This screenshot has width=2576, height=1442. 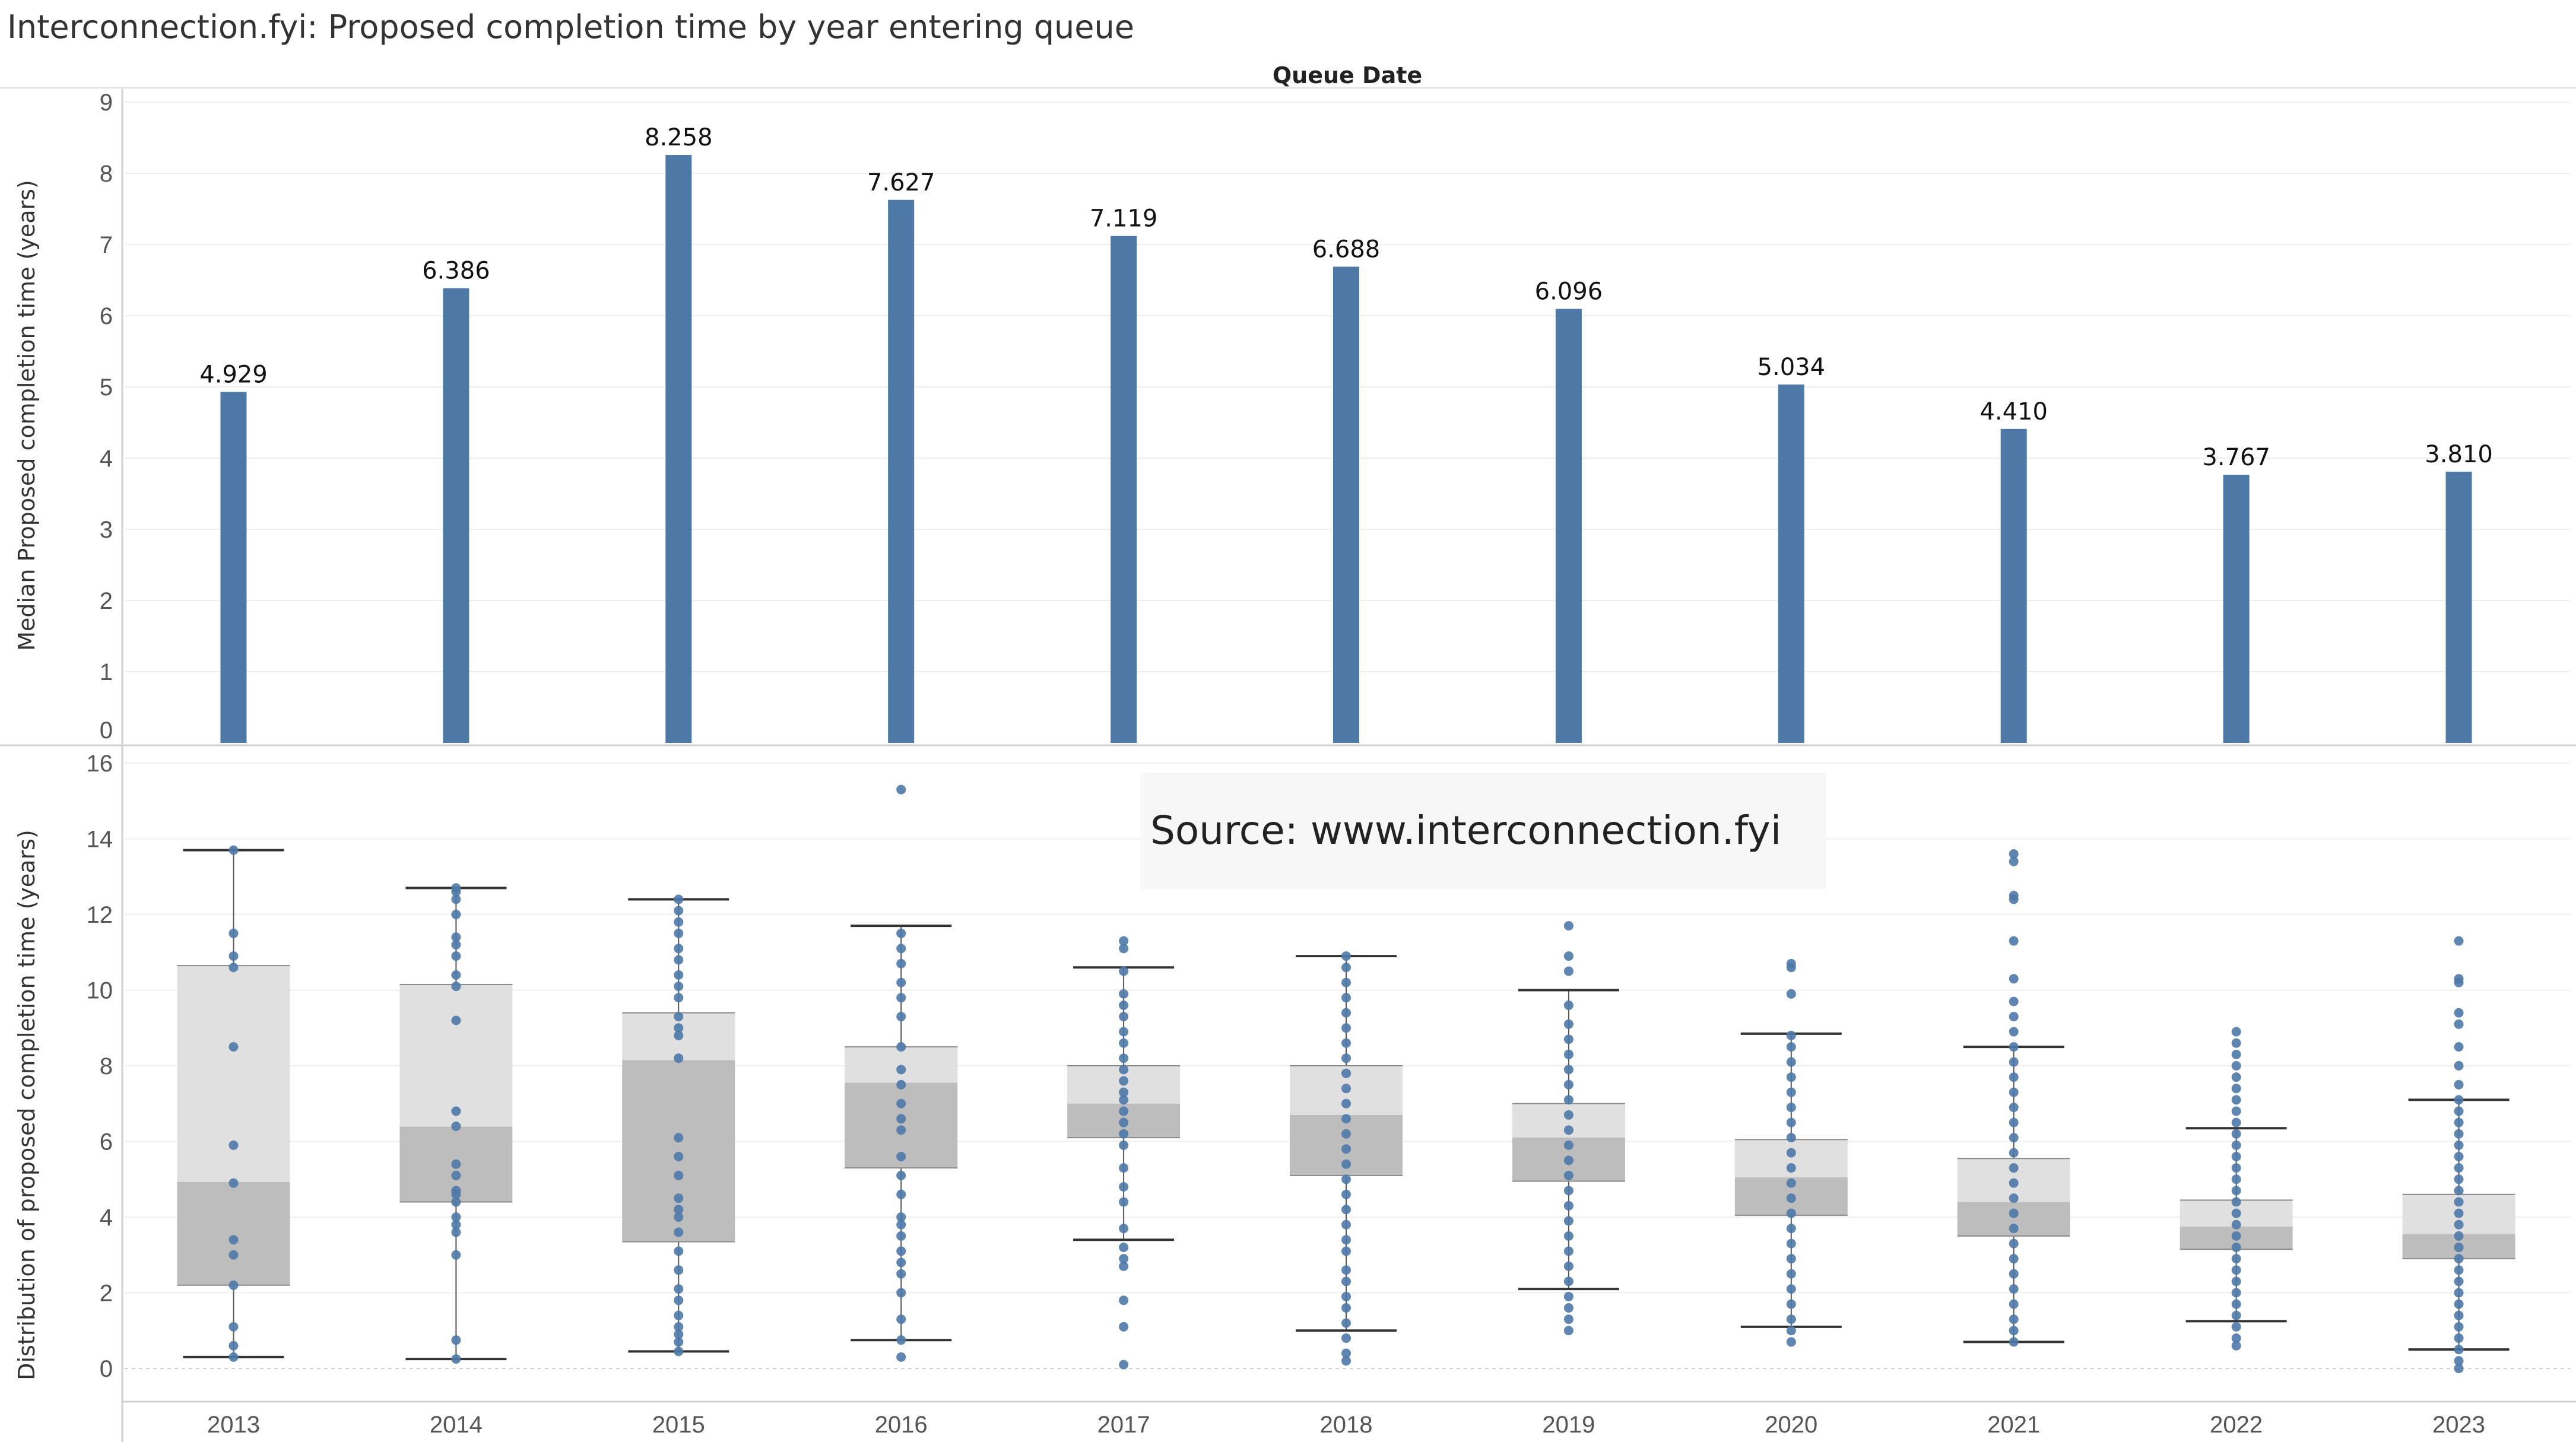 I want to click on bar-2021, so click(x=2013, y=585).